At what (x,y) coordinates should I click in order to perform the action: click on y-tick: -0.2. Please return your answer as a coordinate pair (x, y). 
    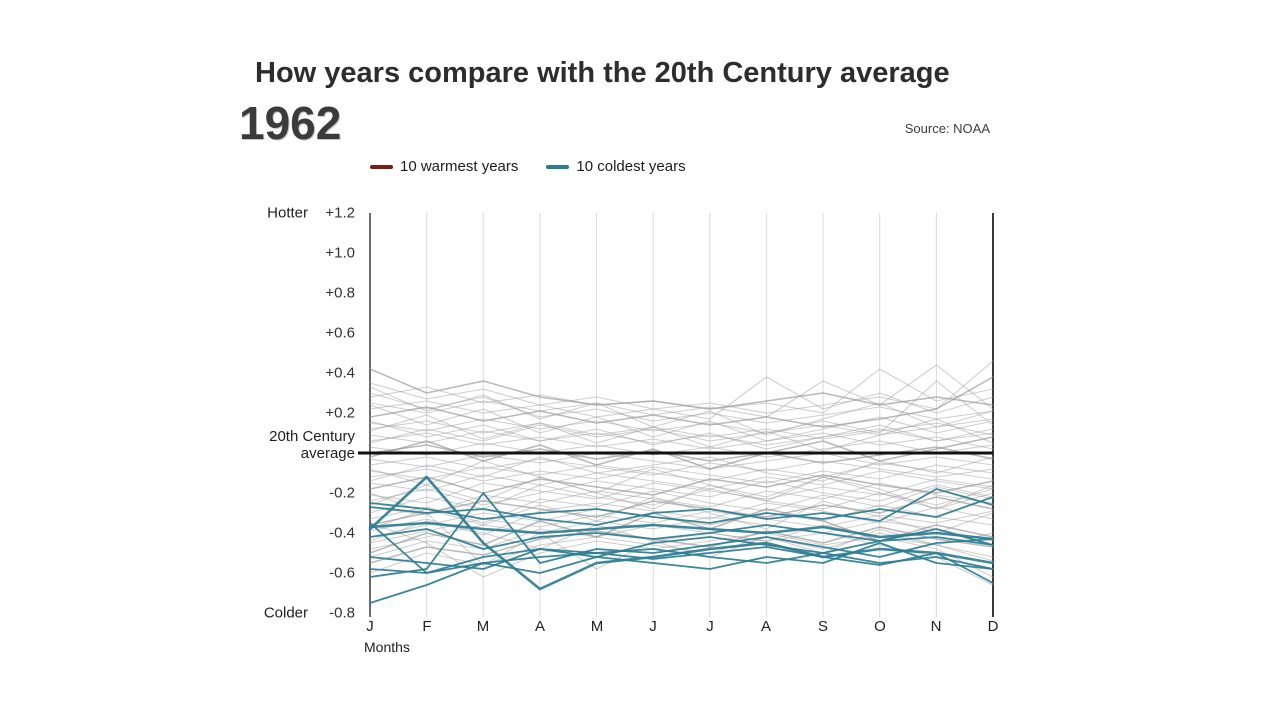
    Looking at the image, I should click on (342, 493).